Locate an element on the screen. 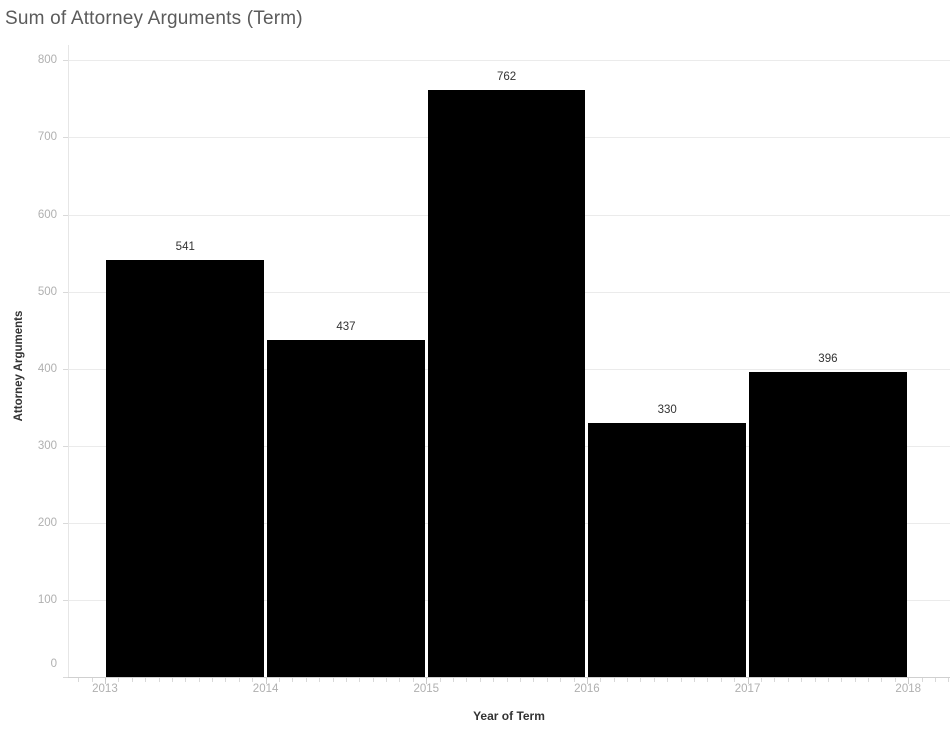 This screenshot has height=732, width=950. y-tick-label: 400 is located at coordinates (47, 368).